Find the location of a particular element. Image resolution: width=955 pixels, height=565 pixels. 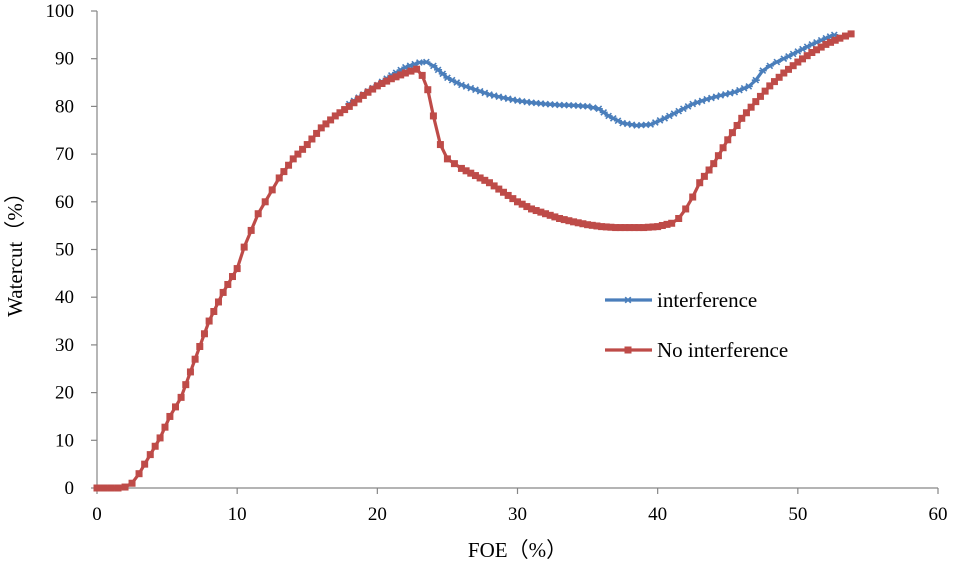

x-tick-label: 40 is located at coordinates (657, 514).